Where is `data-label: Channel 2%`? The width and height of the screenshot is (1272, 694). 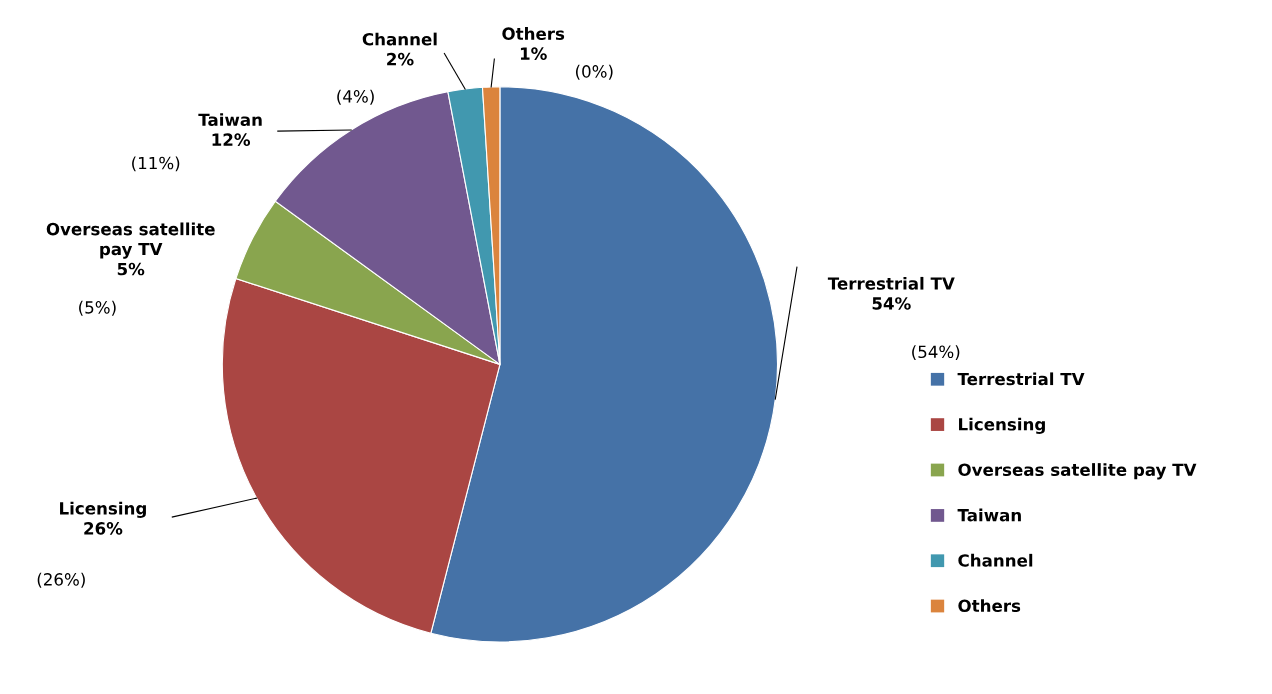
data-label: Channel 2% is located at coordinates (399, 49).